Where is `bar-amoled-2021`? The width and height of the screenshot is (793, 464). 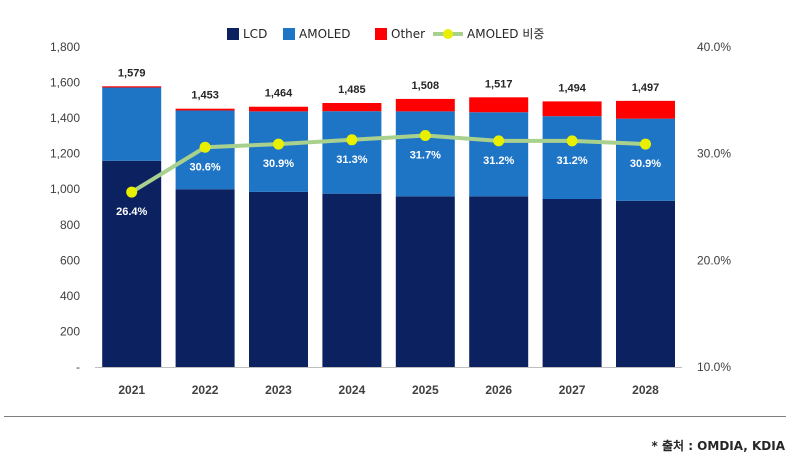
bar-amoled-2021 is located at coordinates (132, 124).